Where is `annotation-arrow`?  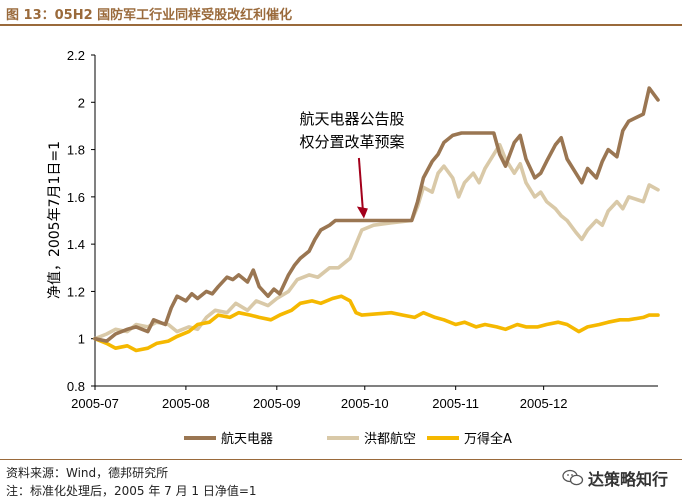
annotation-arrow is located at coordinates (360, 184).